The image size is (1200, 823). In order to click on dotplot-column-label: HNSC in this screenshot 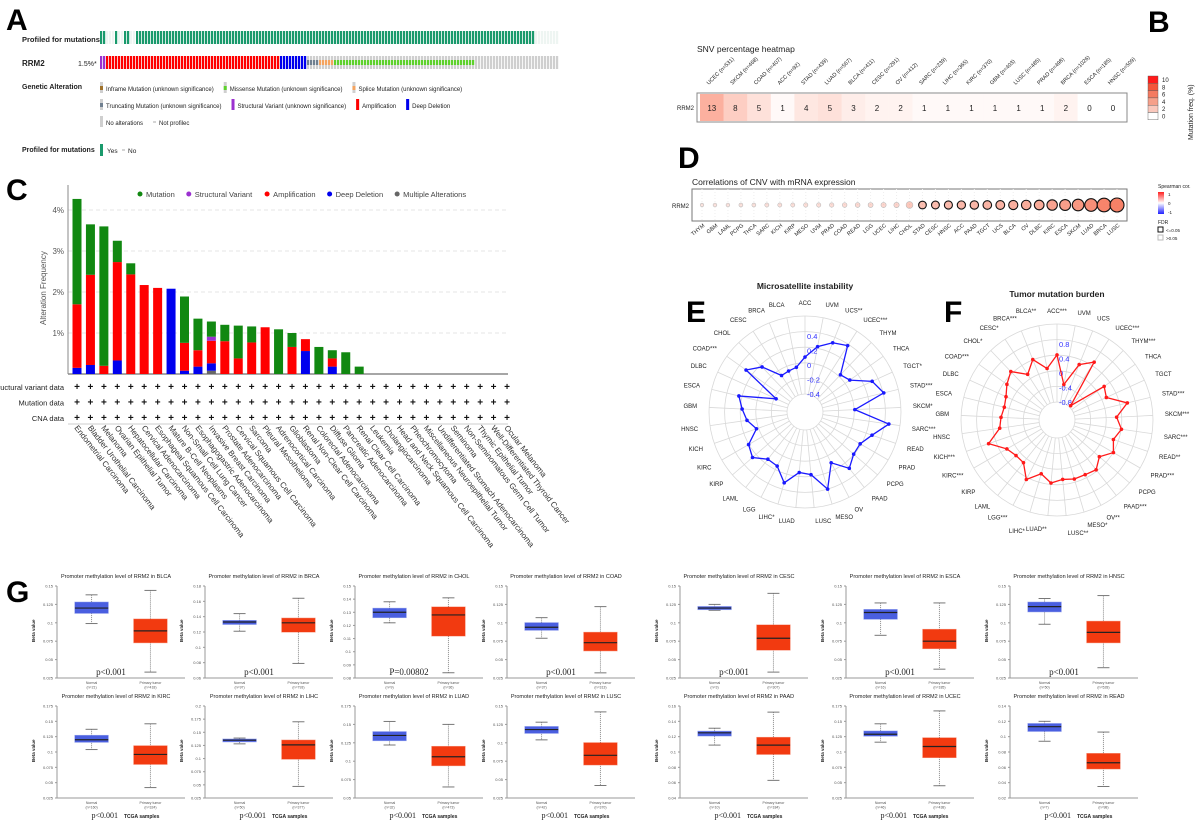, I will do `click(945, 230)`.